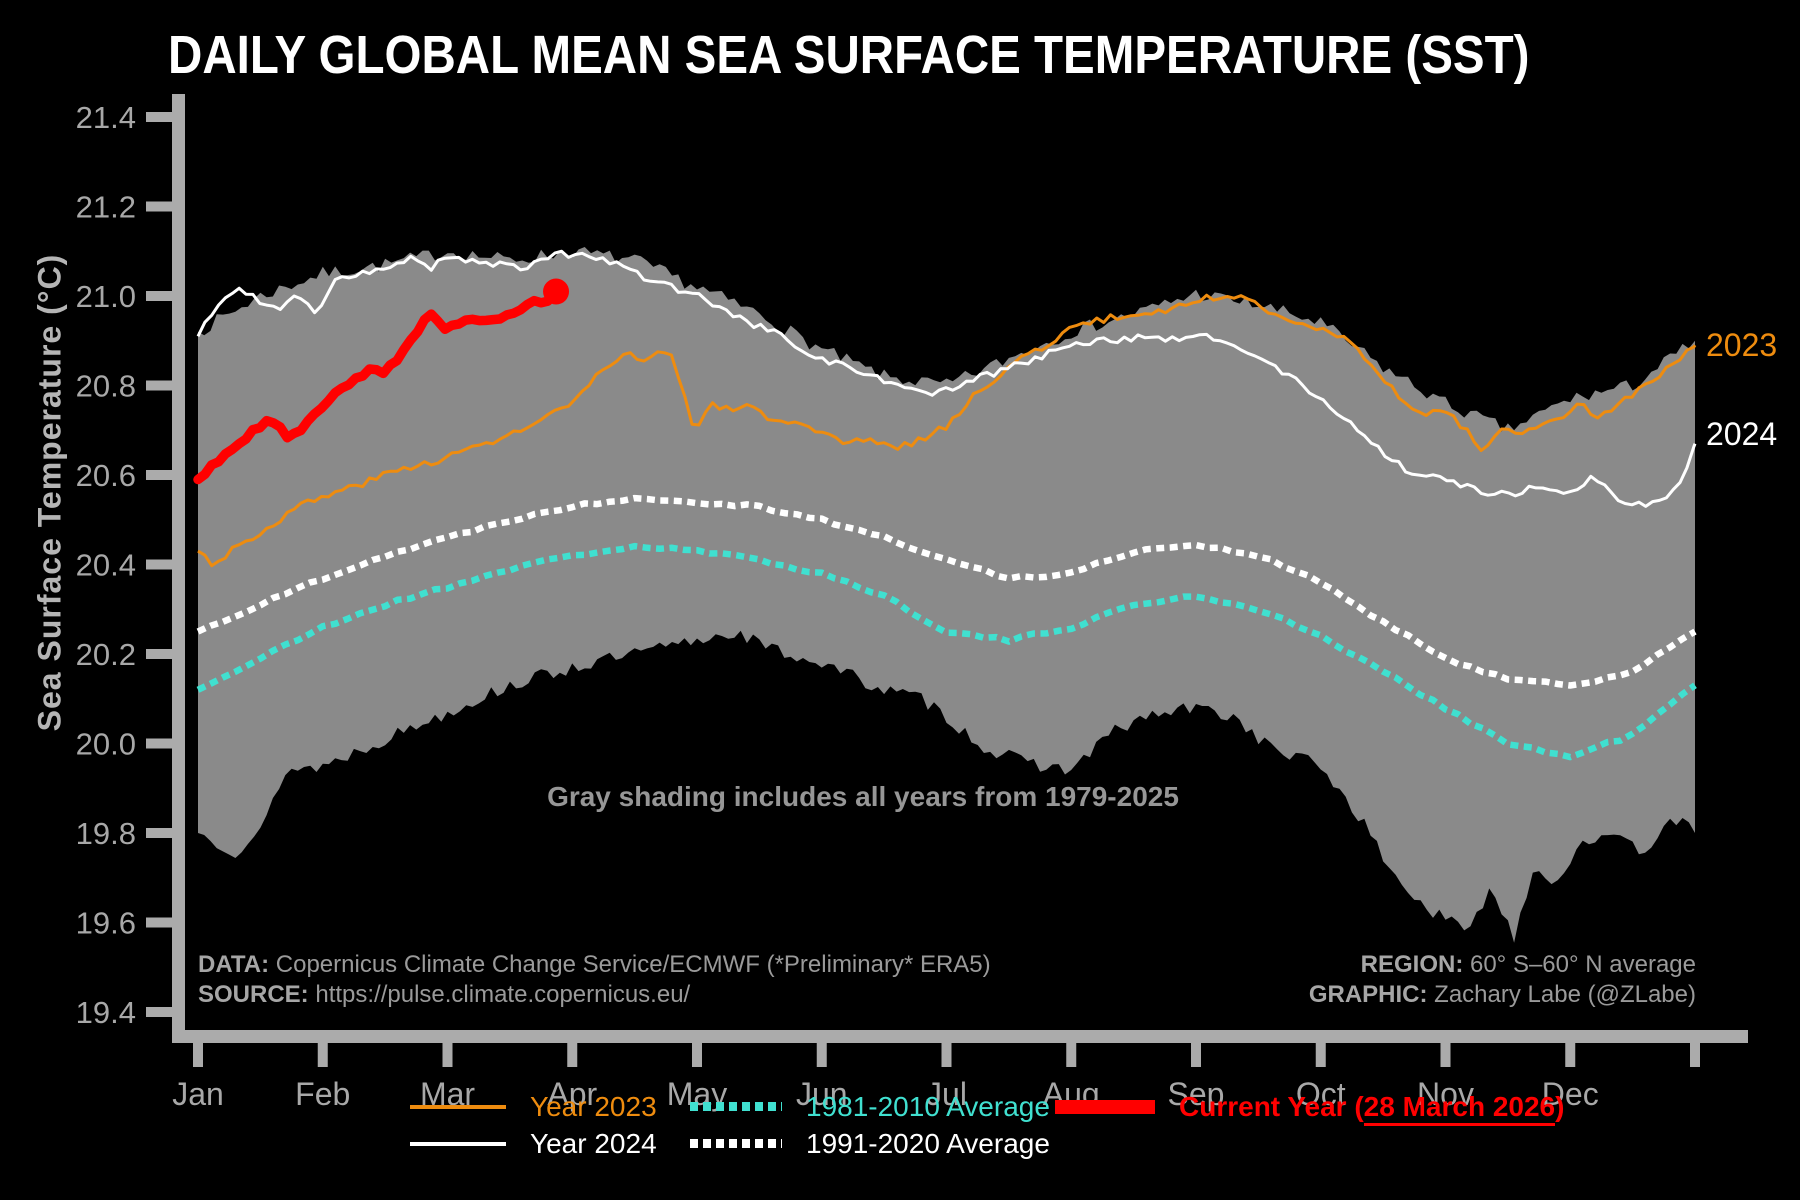 This screenshot has height=1200, width=1800. I want to click on legend-item-current-year: Current Year (28 March 2026), so click(1310, 1107).